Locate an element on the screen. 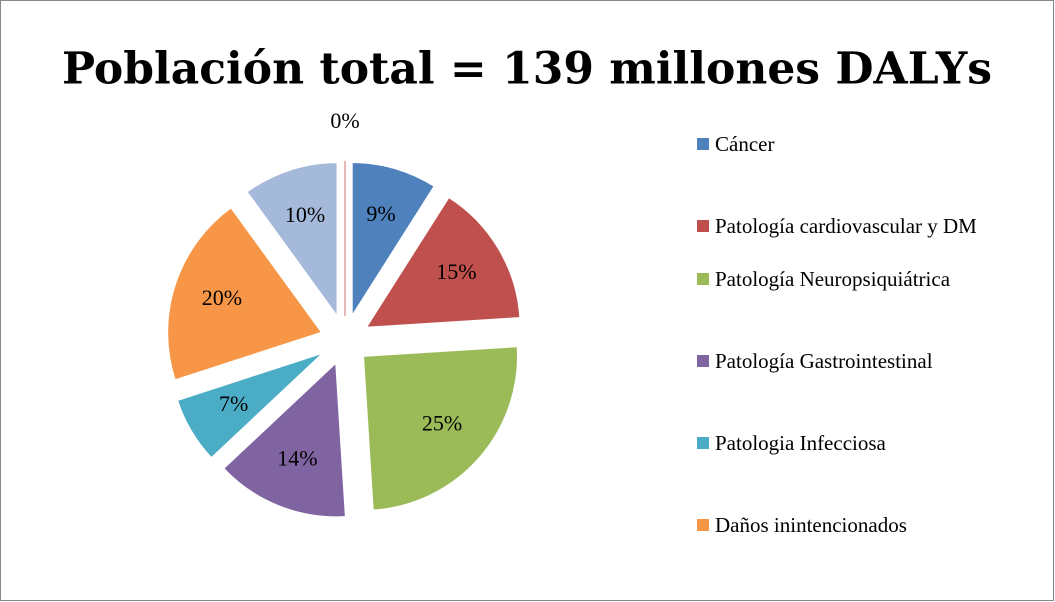 The width and height of the screenshot is (1055, 602). data-label: 20% is located at coordinates (222, 297).